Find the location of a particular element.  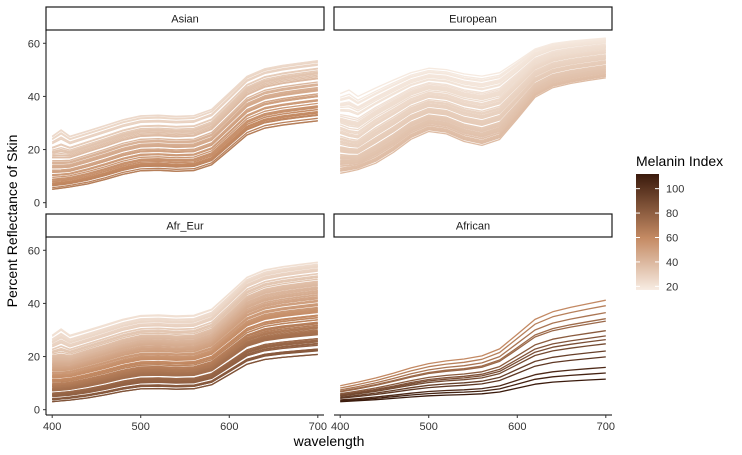

facet-strip-asian: Asian is located at coordinates (185, 18).